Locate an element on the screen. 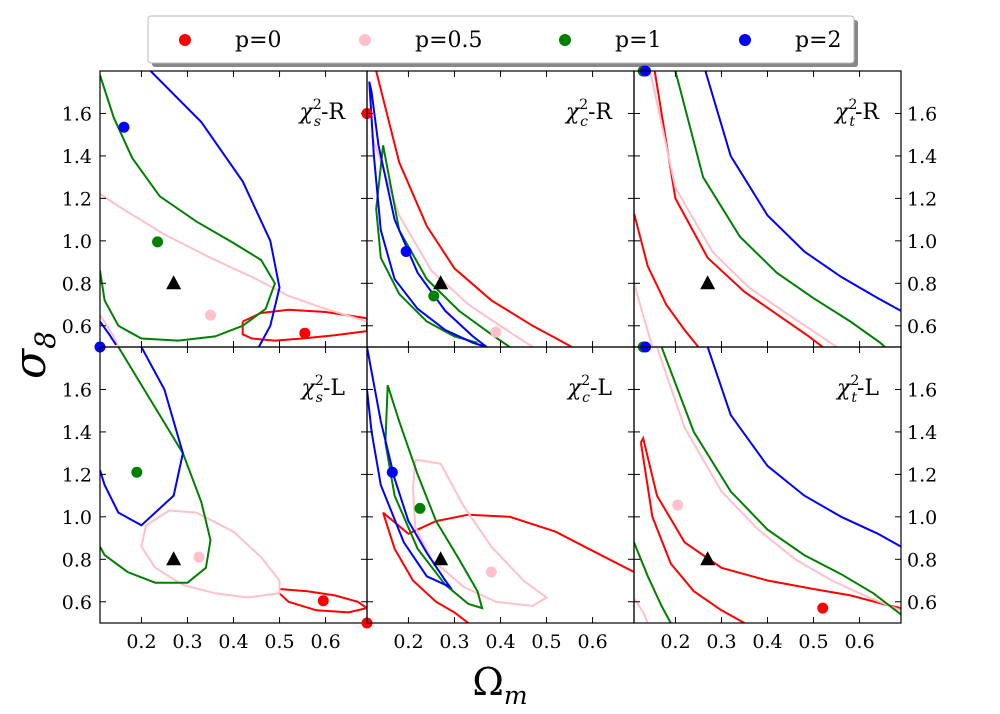 The height and width of the screenshot is (714, 1000). legend-entry: p=2 is located at coordinates (790, 40).